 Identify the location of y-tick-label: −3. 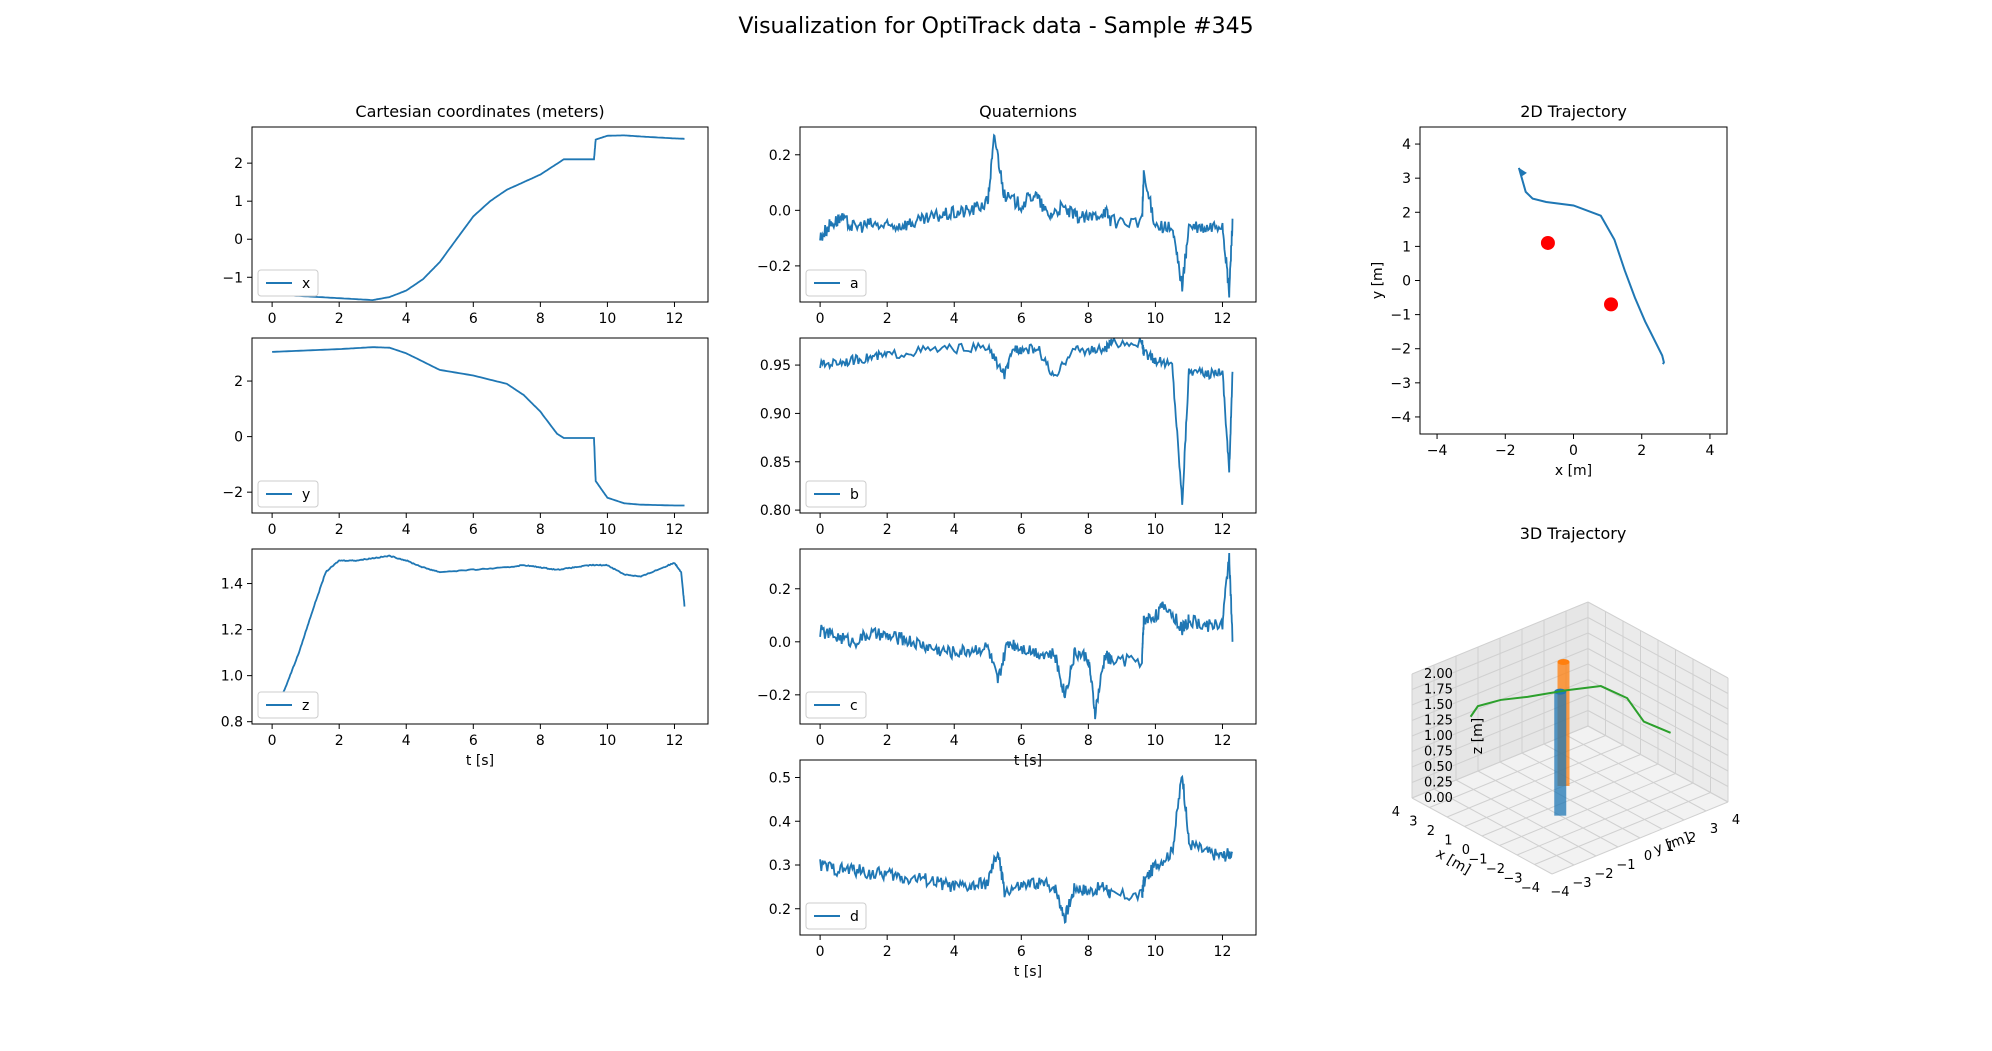
(1581, 883).